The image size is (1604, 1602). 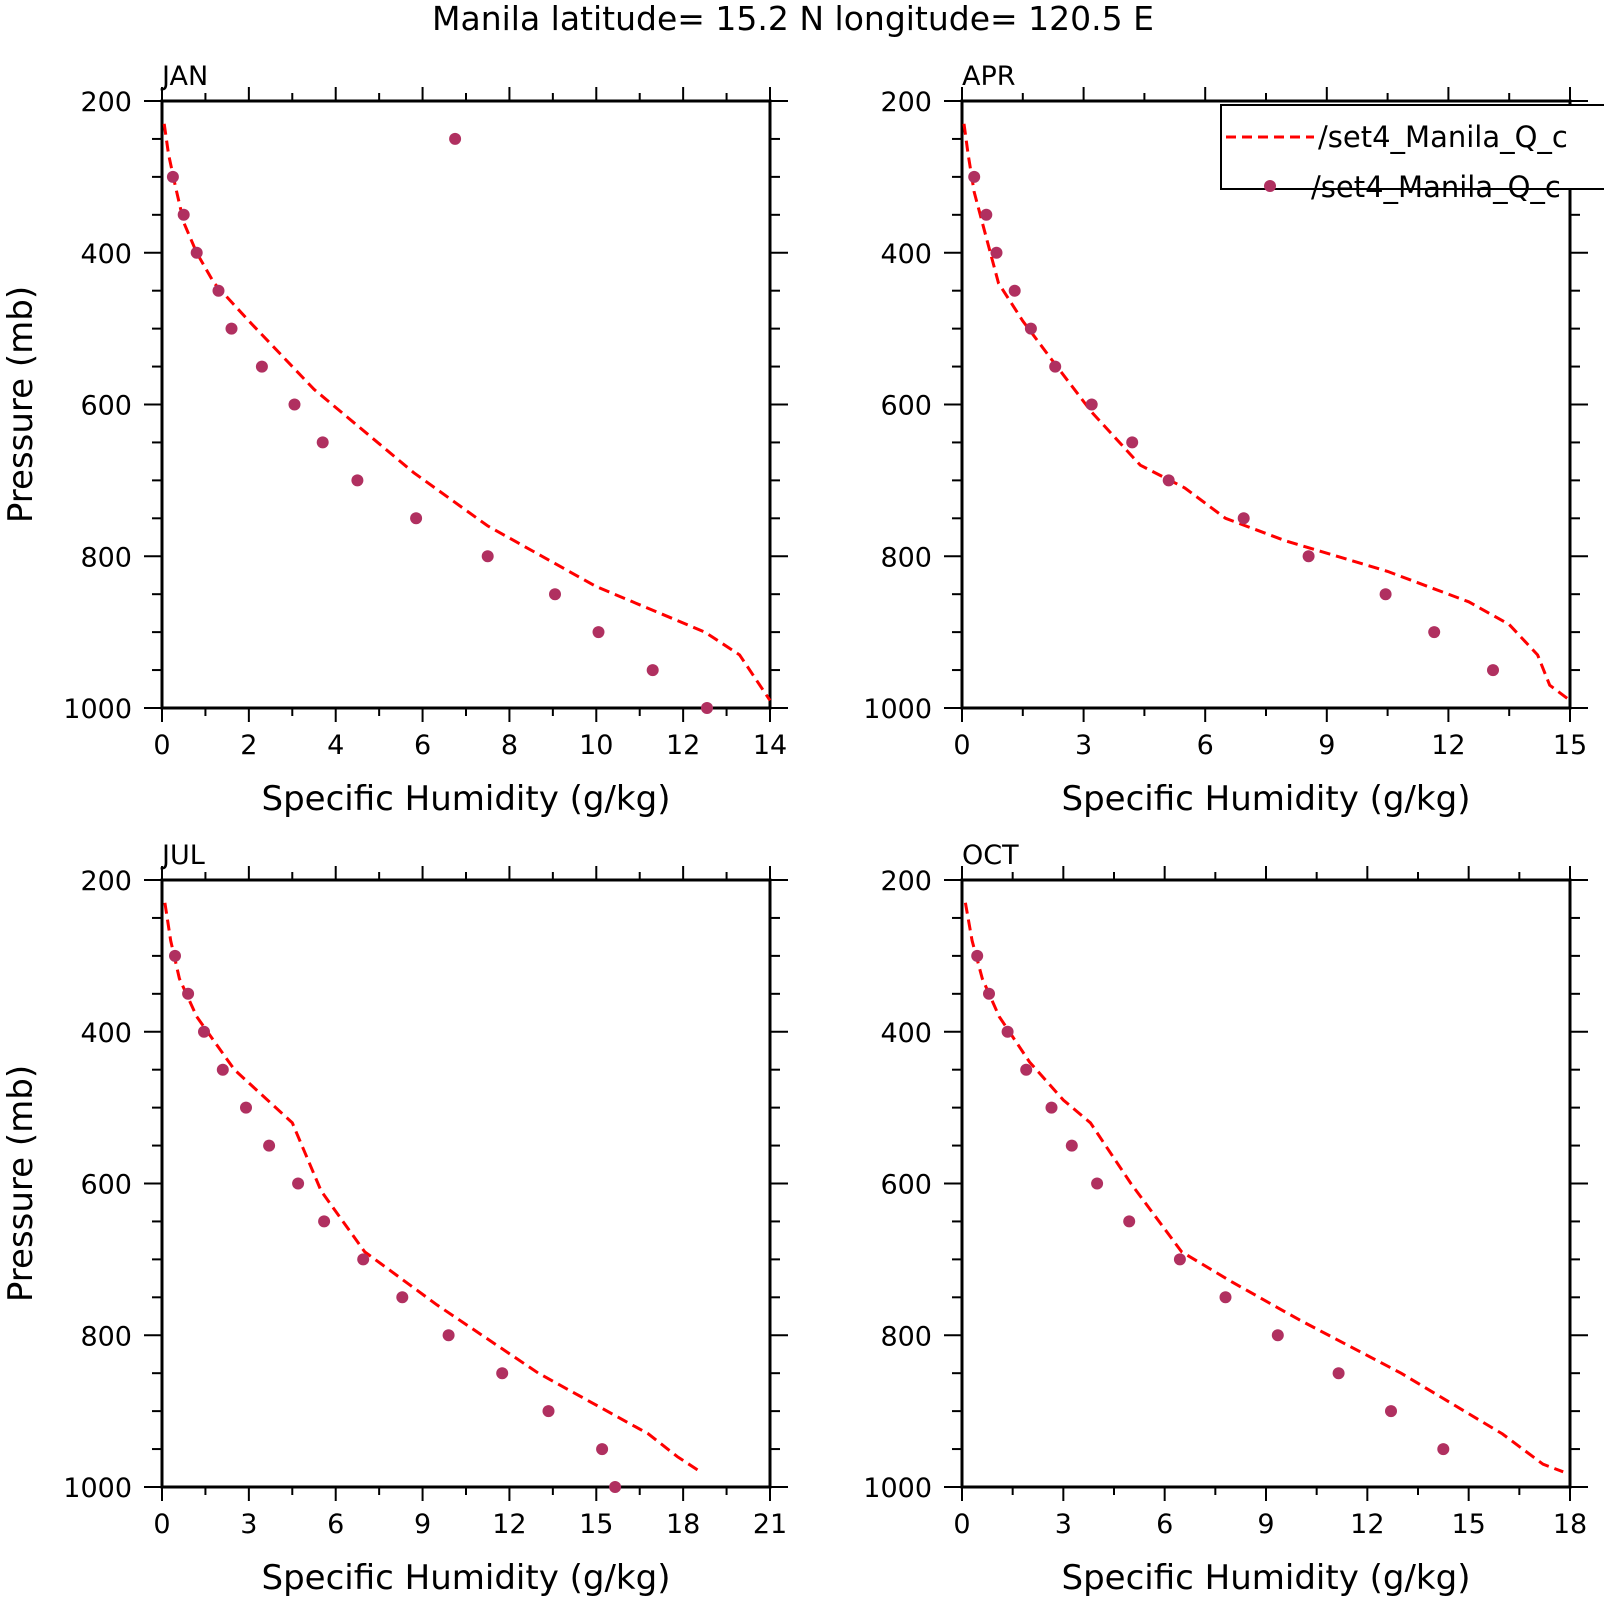 What do you see at coordinates (596, 745) in the screenshot?
I see `x-tick-label: 10` at bounding box center [596, 745].